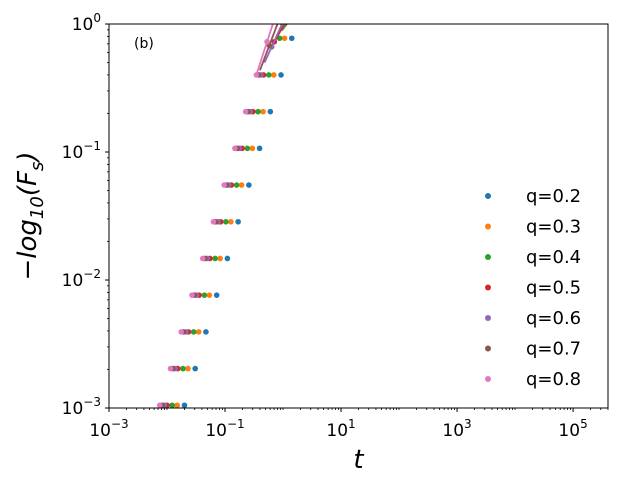  Describe the element at coordinates (81, 407) in the screenshot. I see `y-tick-label: 10⁻³` at that location.